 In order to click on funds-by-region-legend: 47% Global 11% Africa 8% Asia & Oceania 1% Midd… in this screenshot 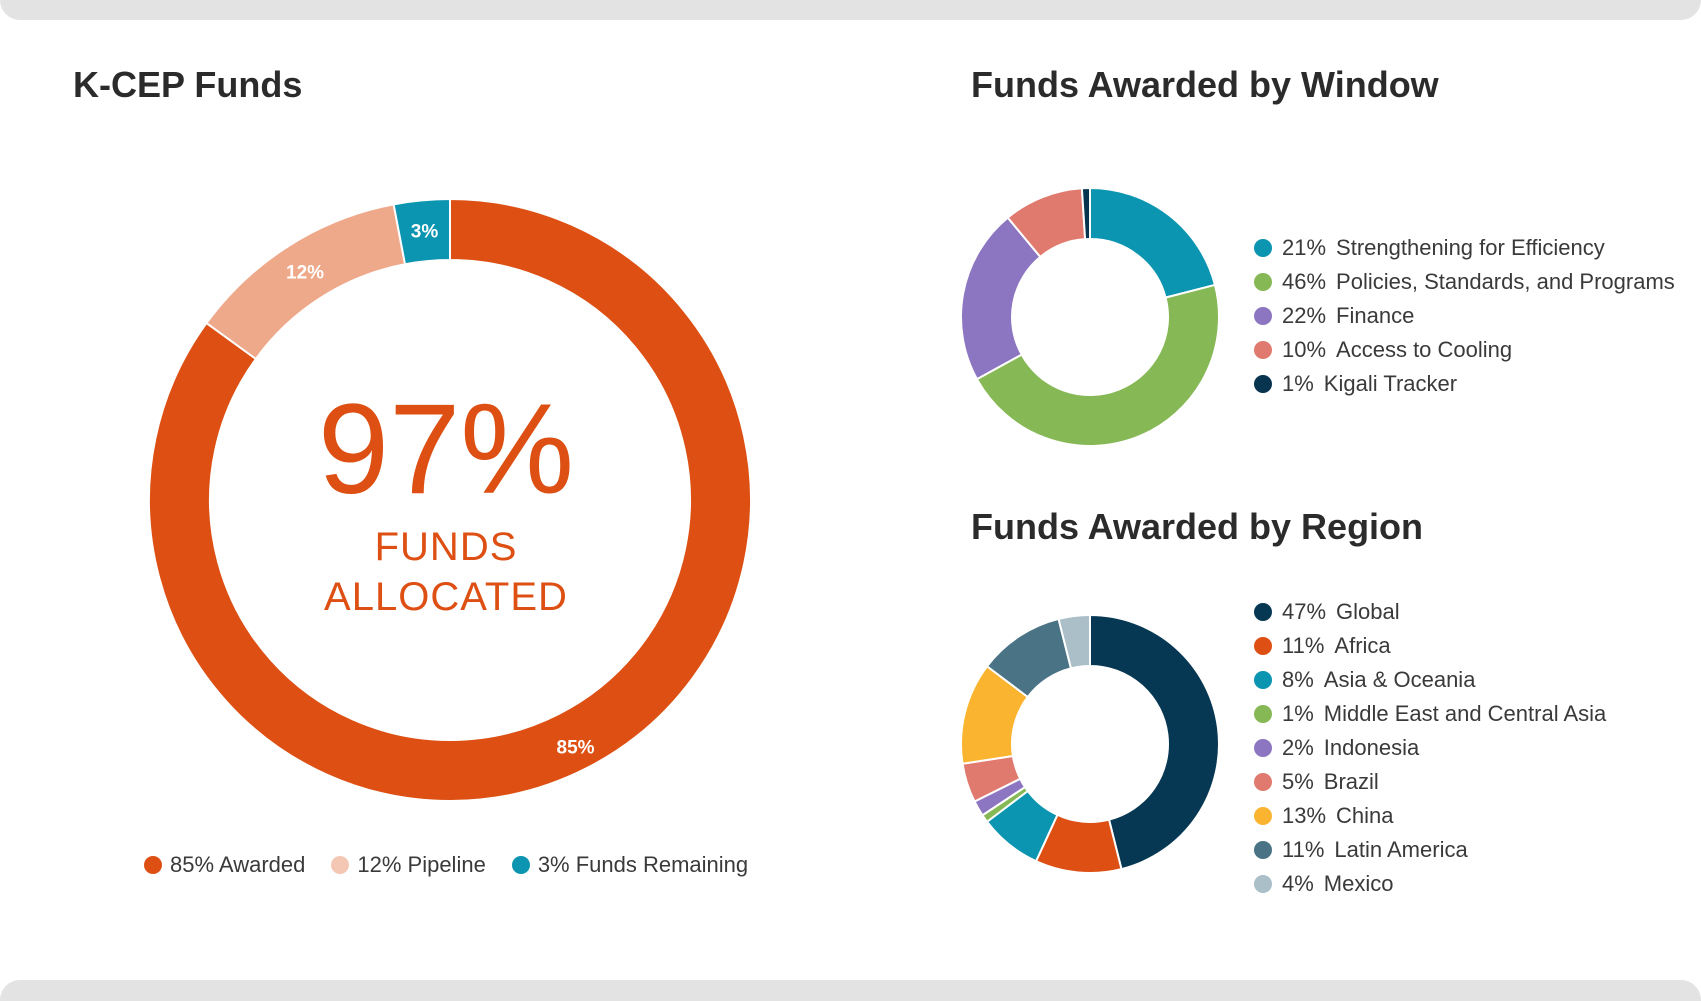, I will do `click(1430, 748)`.